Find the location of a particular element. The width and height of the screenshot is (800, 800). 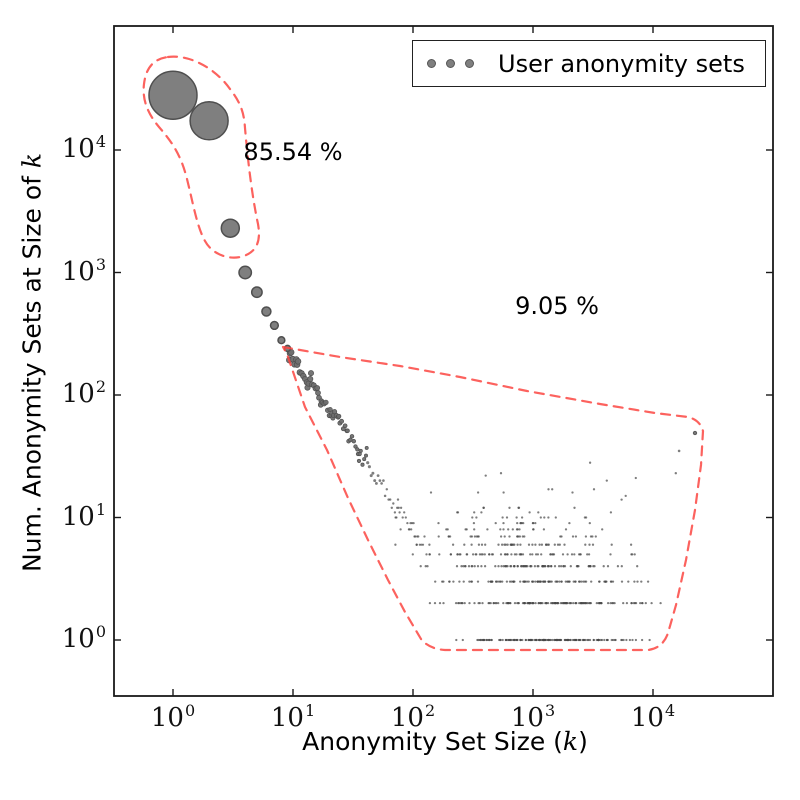

anonymity-set-bubbles is located at coordinates (220, 211).